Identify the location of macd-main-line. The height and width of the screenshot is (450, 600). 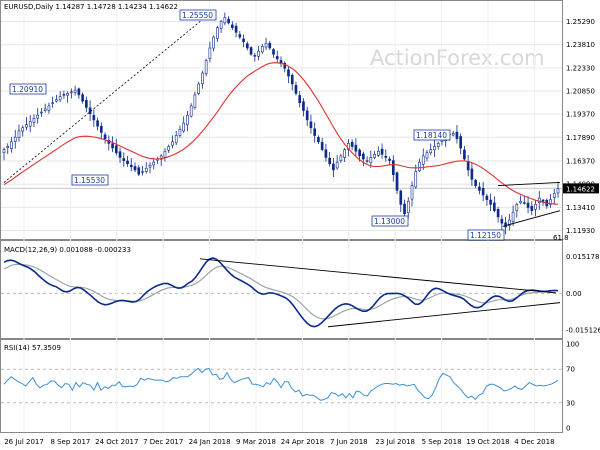
(281, 292).